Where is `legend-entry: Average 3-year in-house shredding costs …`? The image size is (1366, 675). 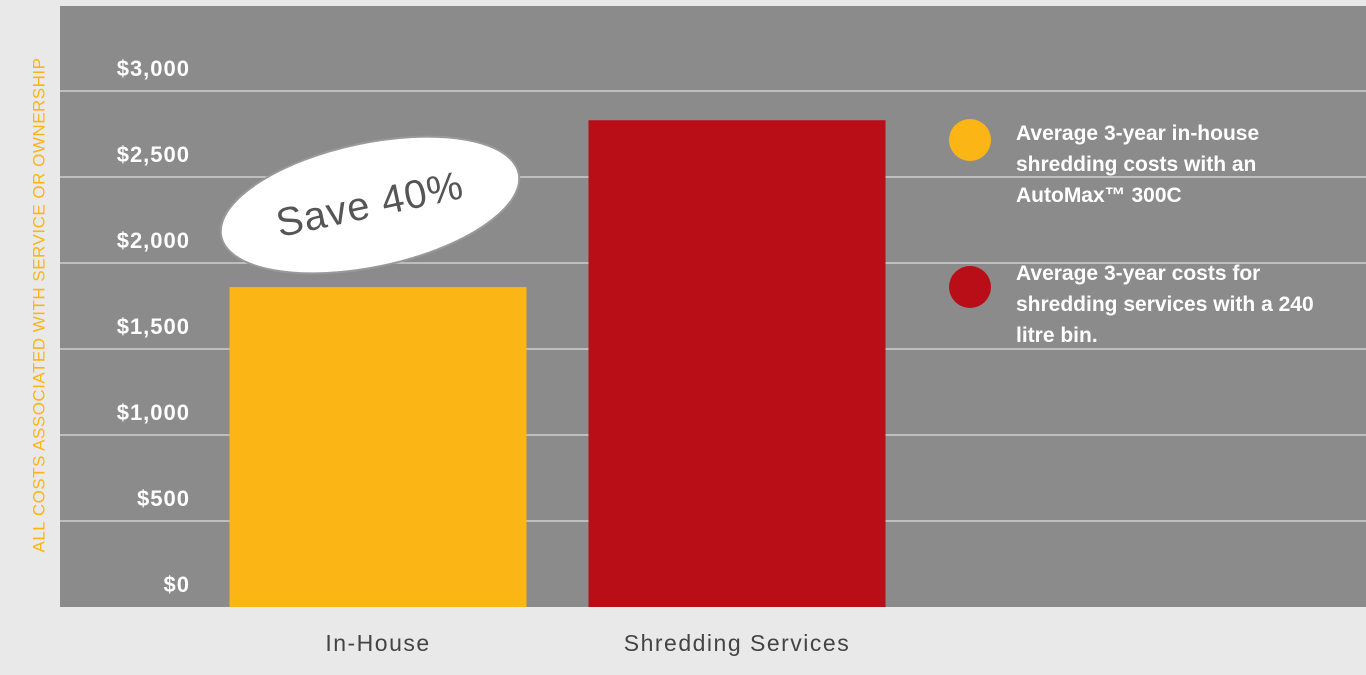 legend-entry: Average 3-year in-house shredding costs … is located at coordinates (1138, 164).